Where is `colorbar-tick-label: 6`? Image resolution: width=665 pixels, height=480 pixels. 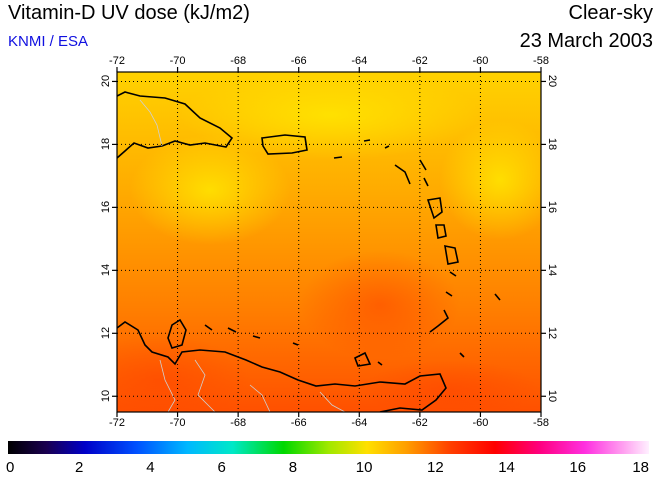 colorbar-tick-label: 6 is located at coordinates (221, 467).